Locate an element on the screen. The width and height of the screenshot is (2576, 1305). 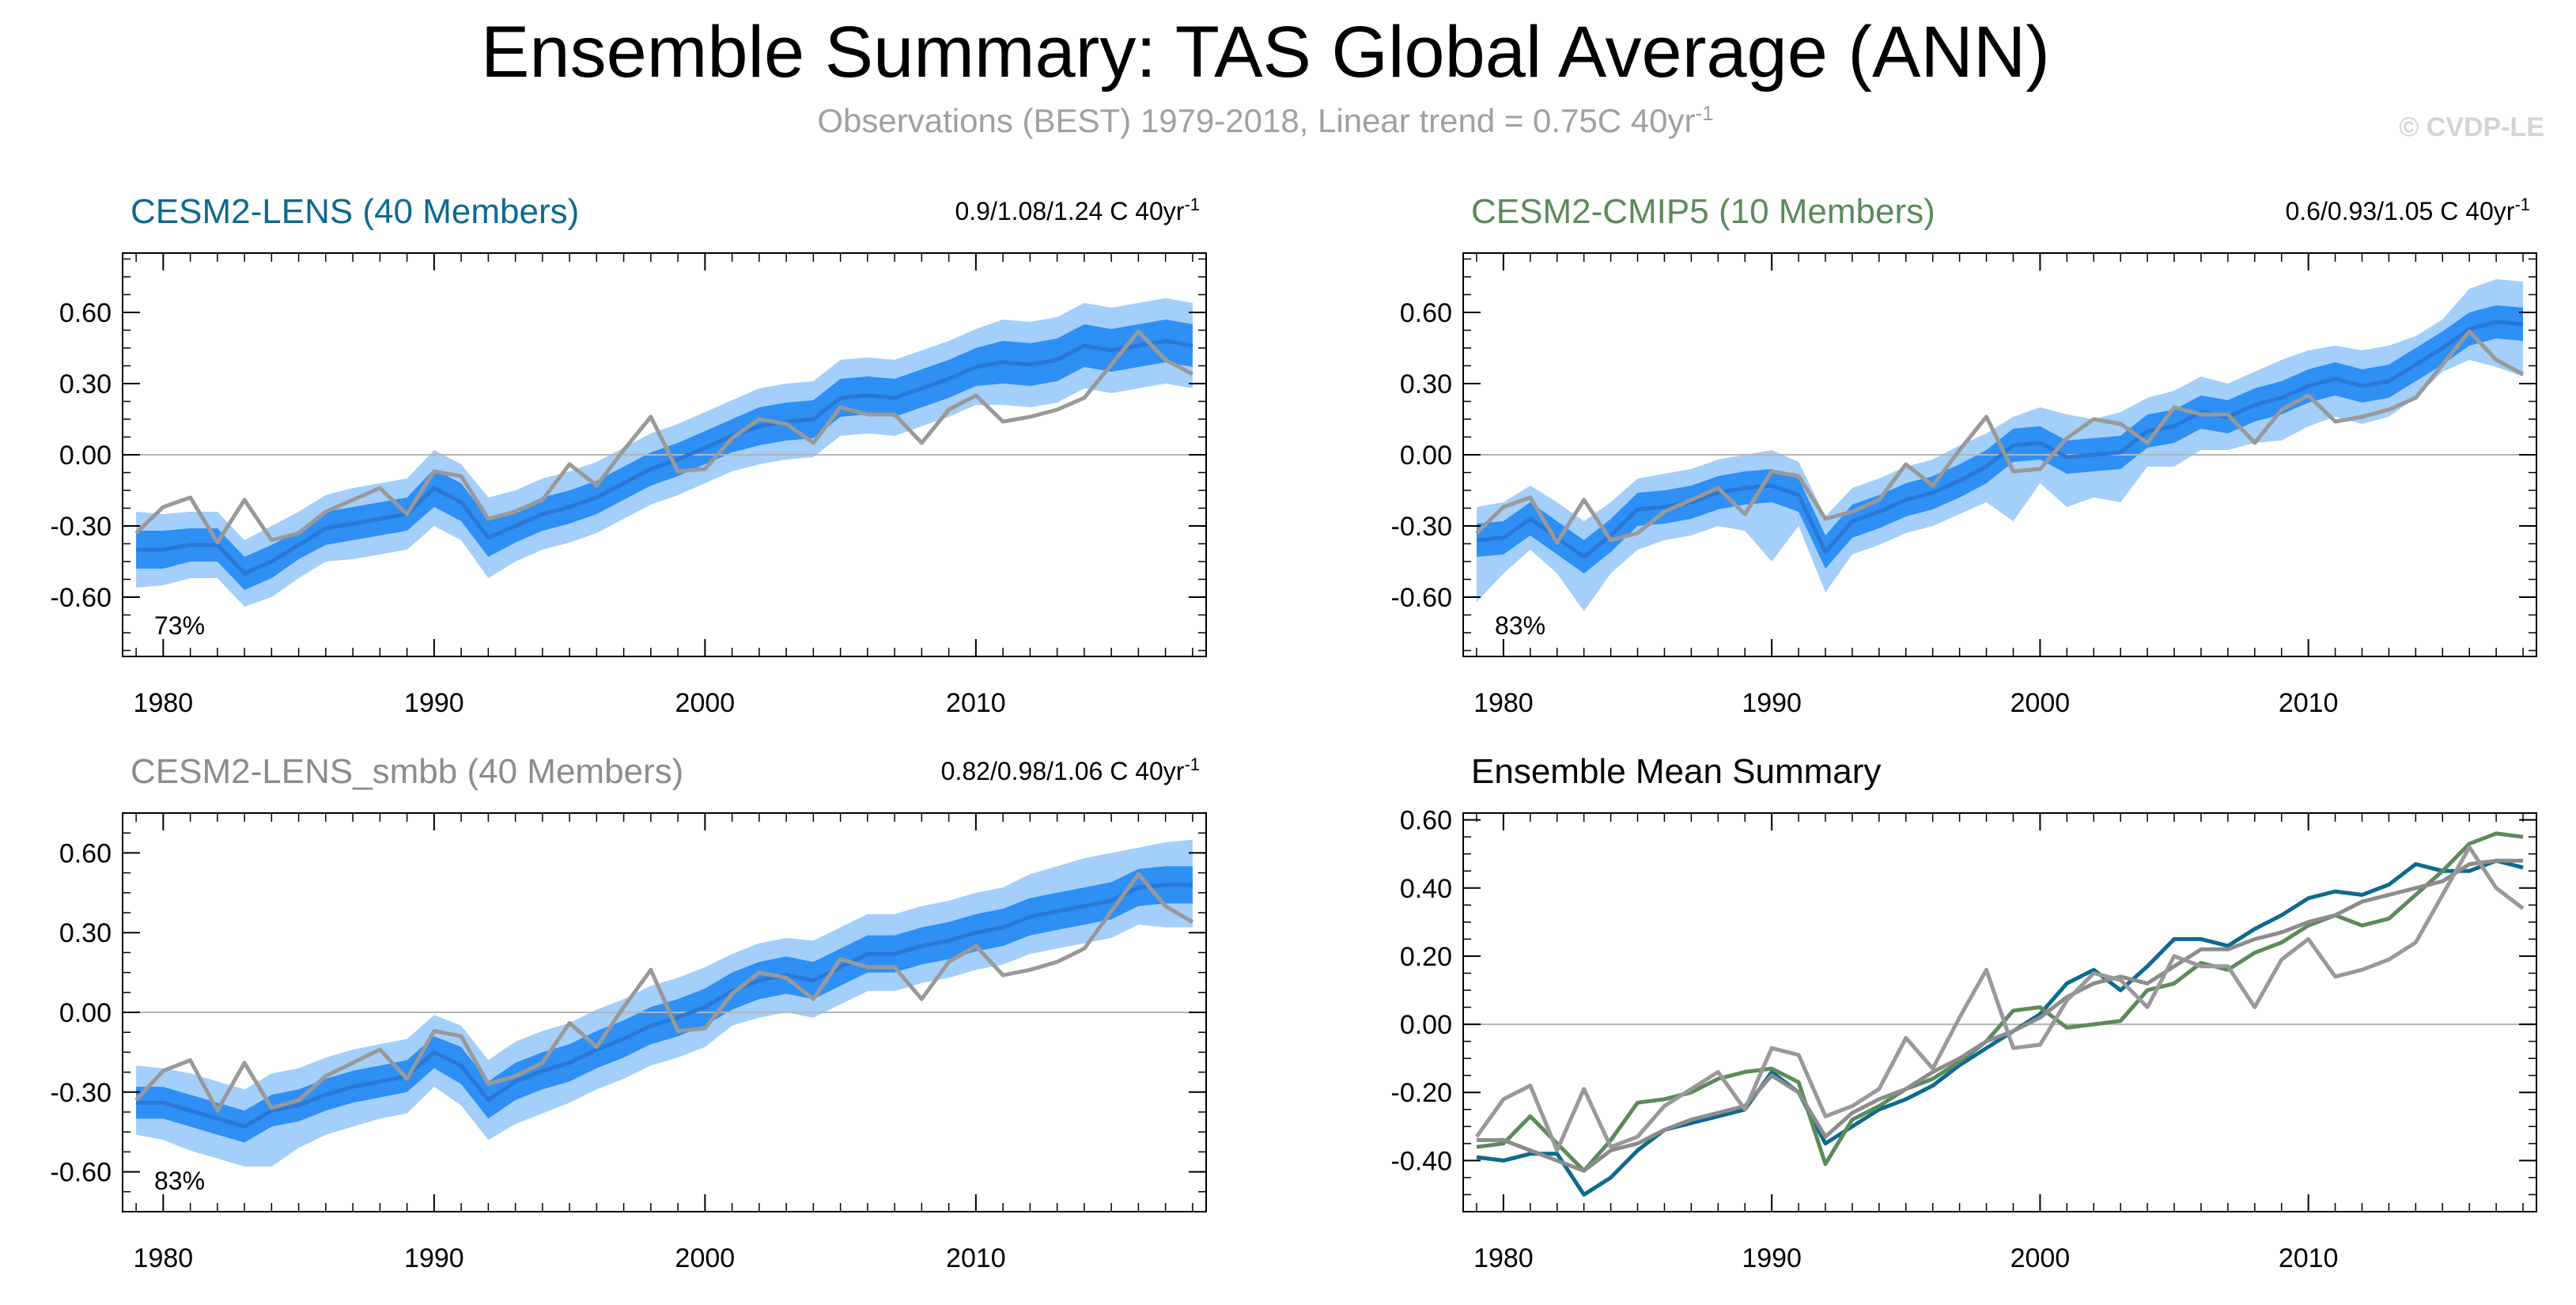
y-tick-label: 0.40 is located at coordinates (1426, 889).